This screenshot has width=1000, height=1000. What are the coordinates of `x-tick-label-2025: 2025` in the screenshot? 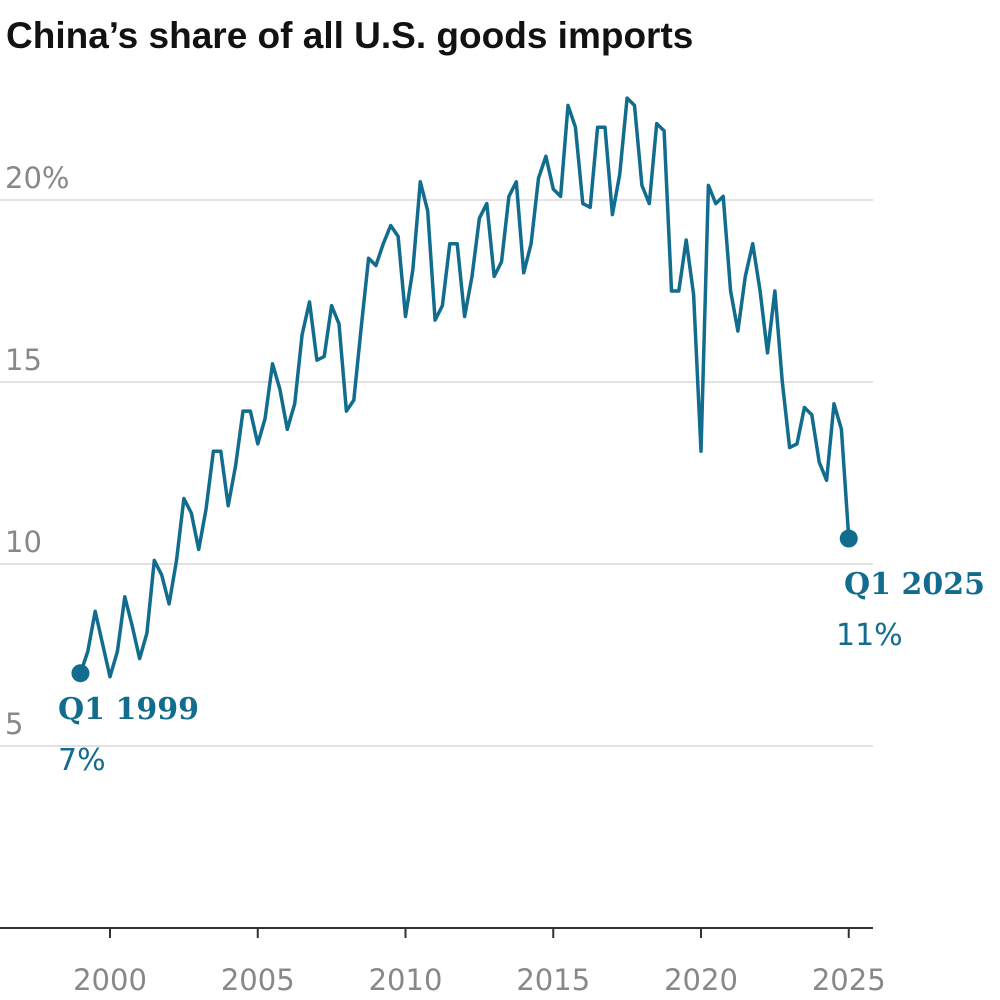 It's located at (849, 980).